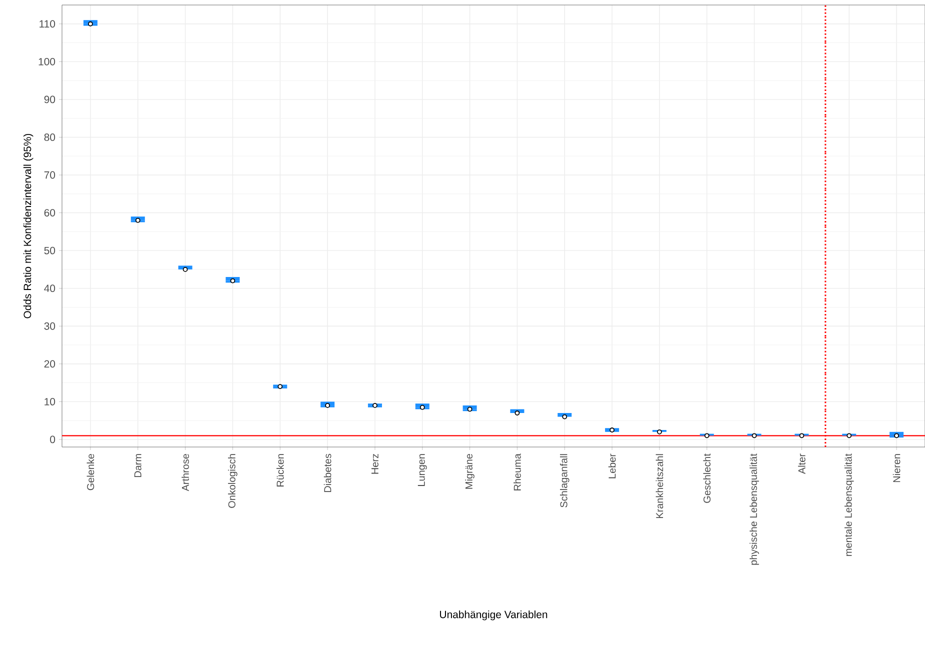  I want to click on x-tick-label: mentale Lebensqualität, so click(849, 505).